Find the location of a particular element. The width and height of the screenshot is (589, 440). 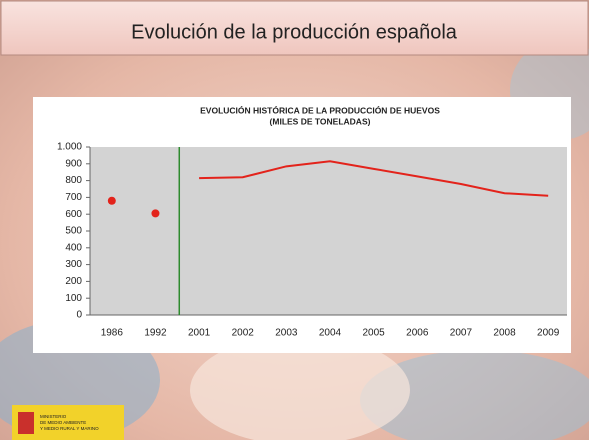

x-tick-label: 2001 is located at coordinates (199, 333).